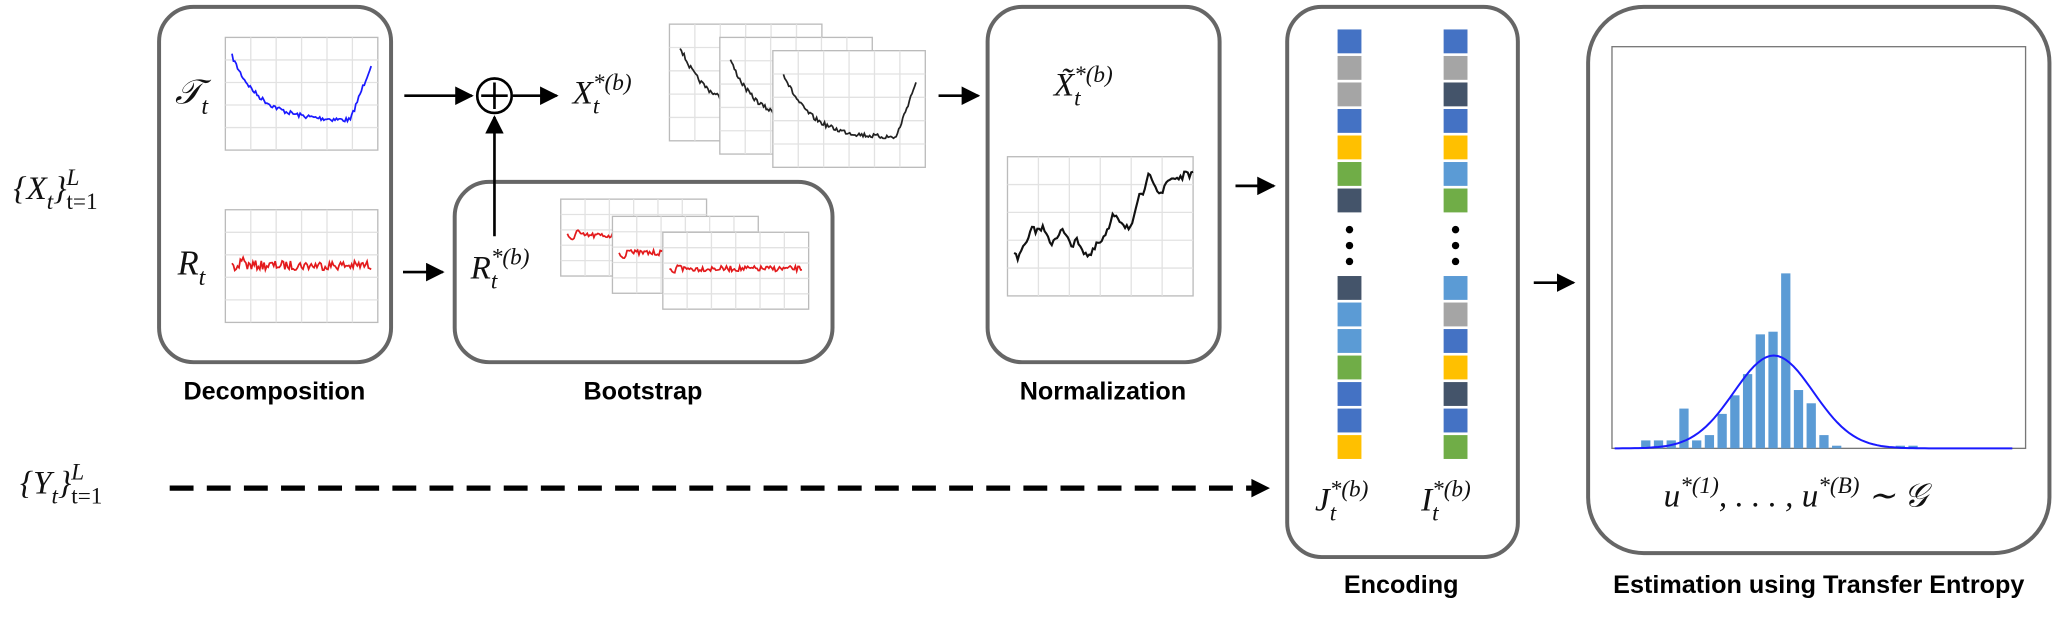  I want to click on hist-frame, so click(1819, 248).